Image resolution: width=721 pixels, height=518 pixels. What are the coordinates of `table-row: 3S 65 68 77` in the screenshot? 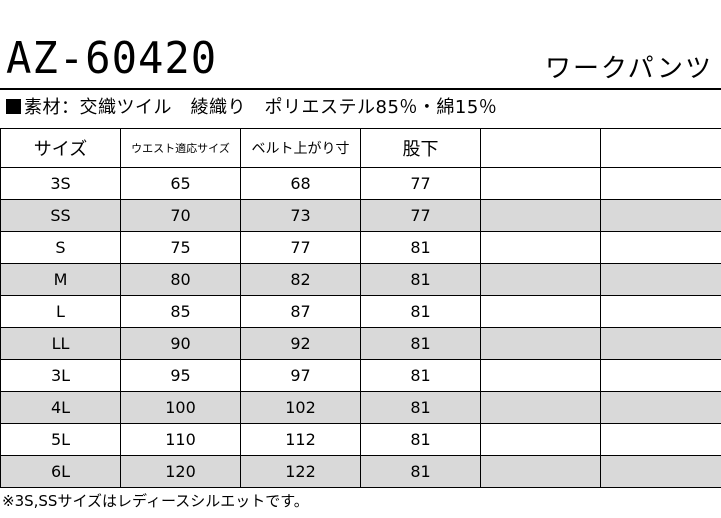 It's located at (360, 183).